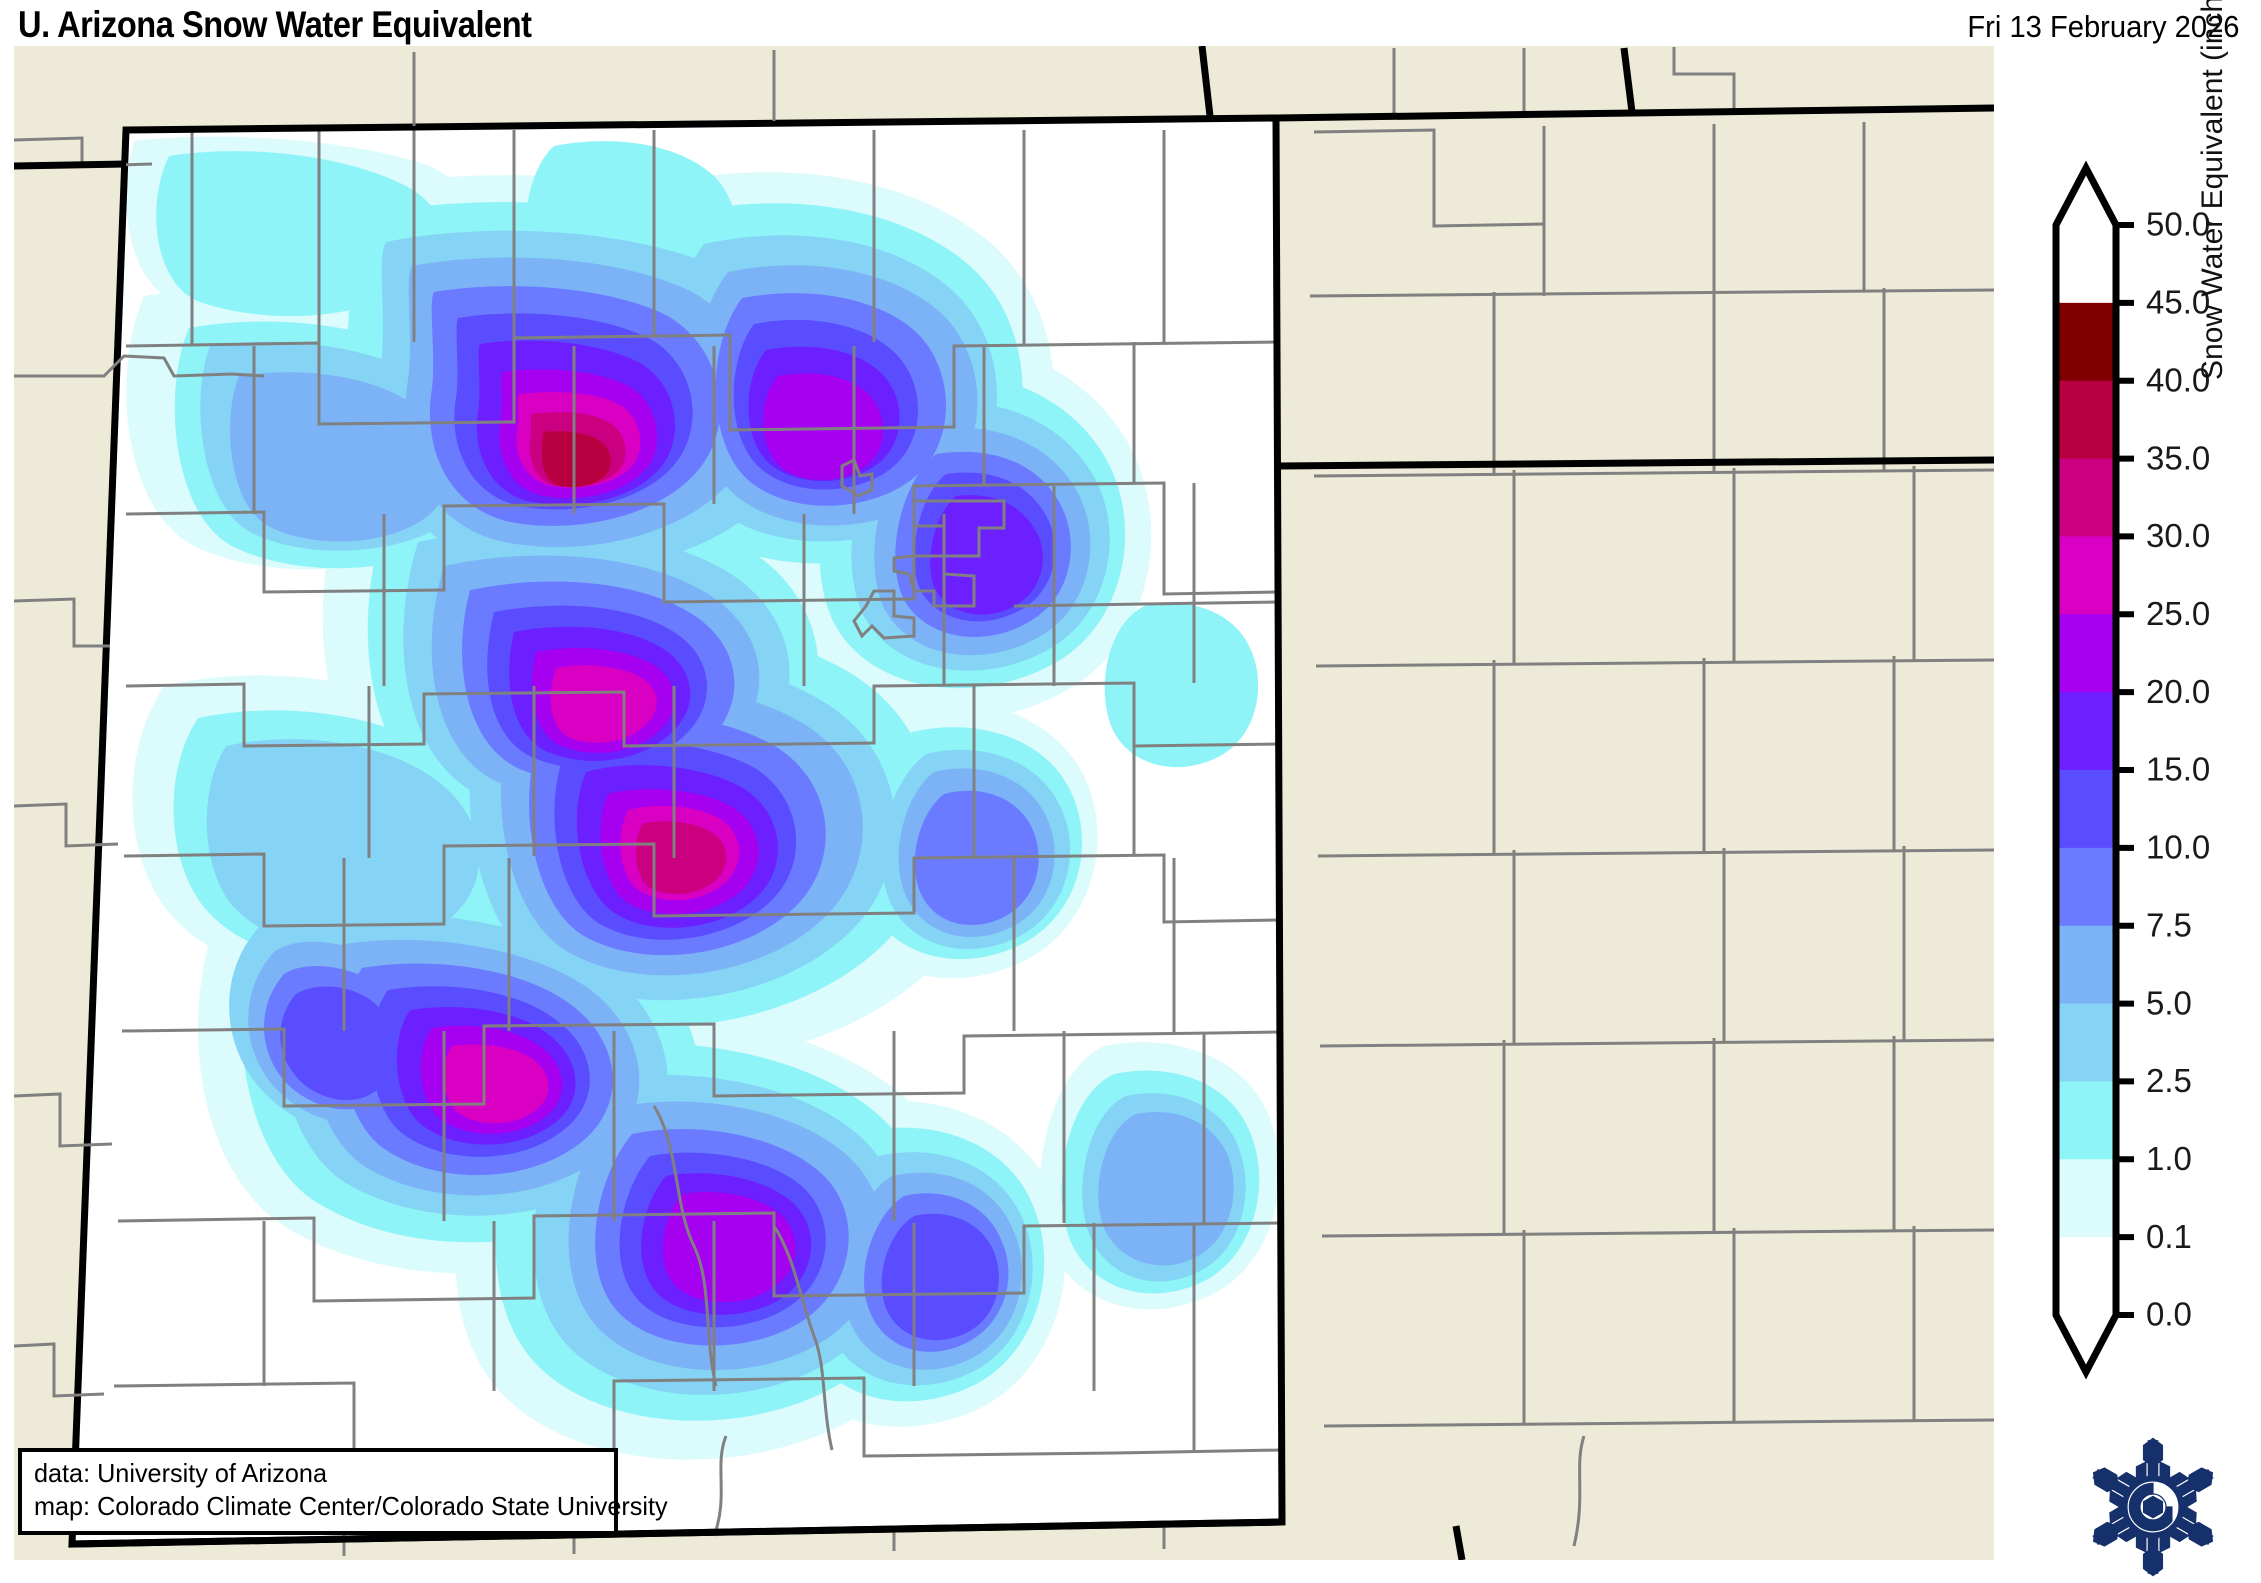 This screenshot has height=1583, width=2261. I want to click on colorbar-tick-label: 0.0, so click(2169, 1314).